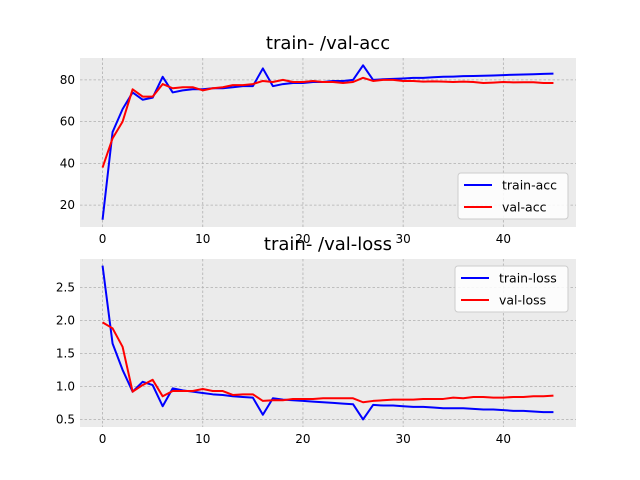  Describe the element at coordinates (328, 244) in the screenshot. I see `chart-title: train- /val-loss` at that location.